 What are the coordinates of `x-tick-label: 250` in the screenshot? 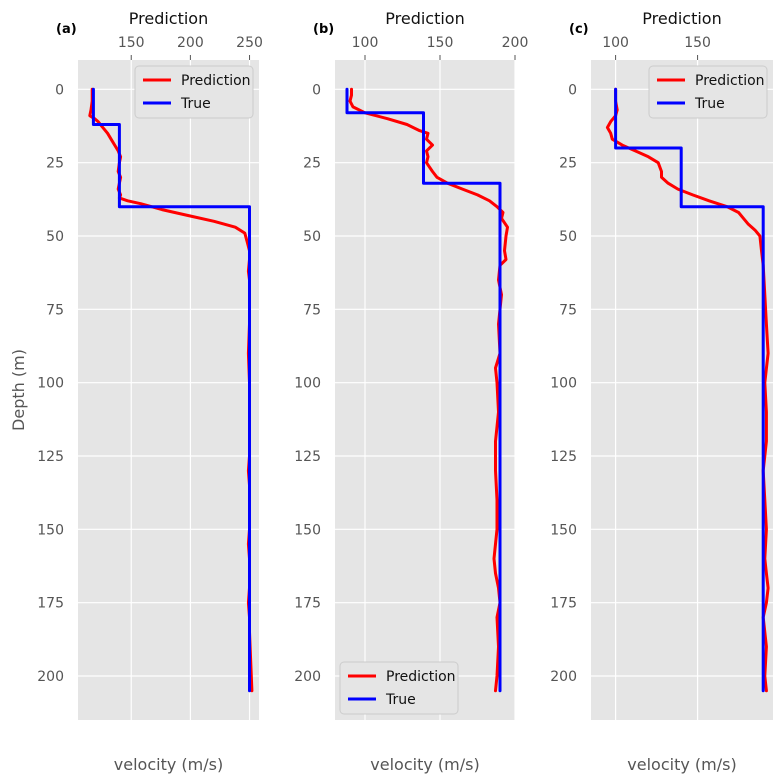 It's located at (249, 43).